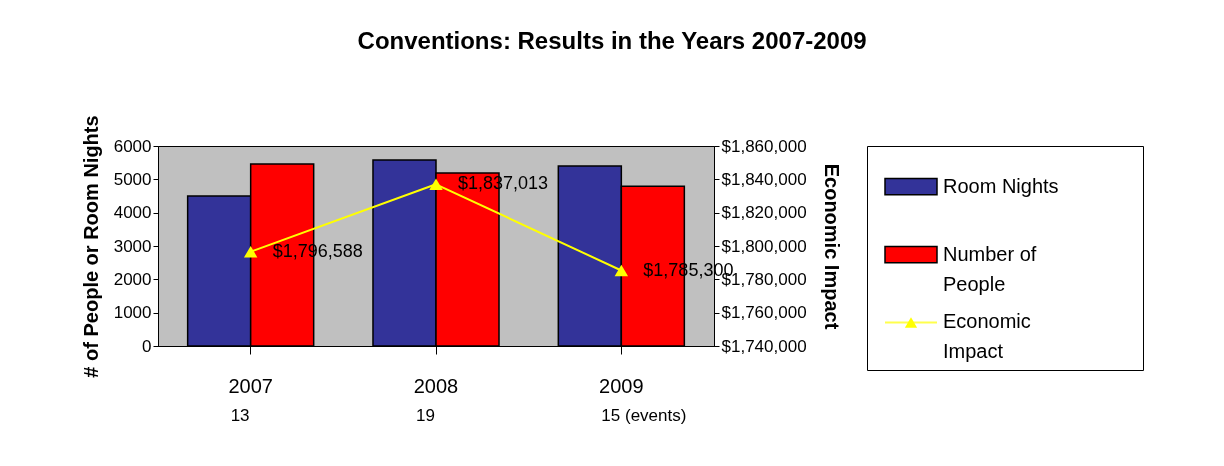 The height and width of the screenshot is (466, 1224). I want to click on y2-tick-label: $1,740,000, so click(764, 346).